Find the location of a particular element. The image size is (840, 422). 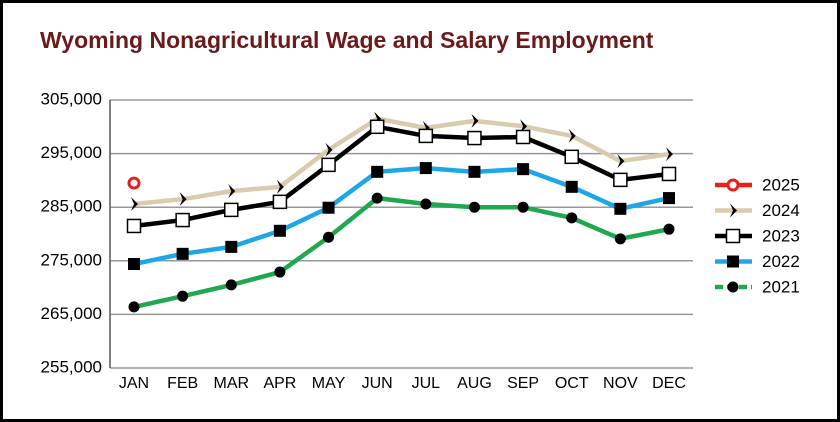

x-tick-label: SEP is located at coordinates (523, 383).